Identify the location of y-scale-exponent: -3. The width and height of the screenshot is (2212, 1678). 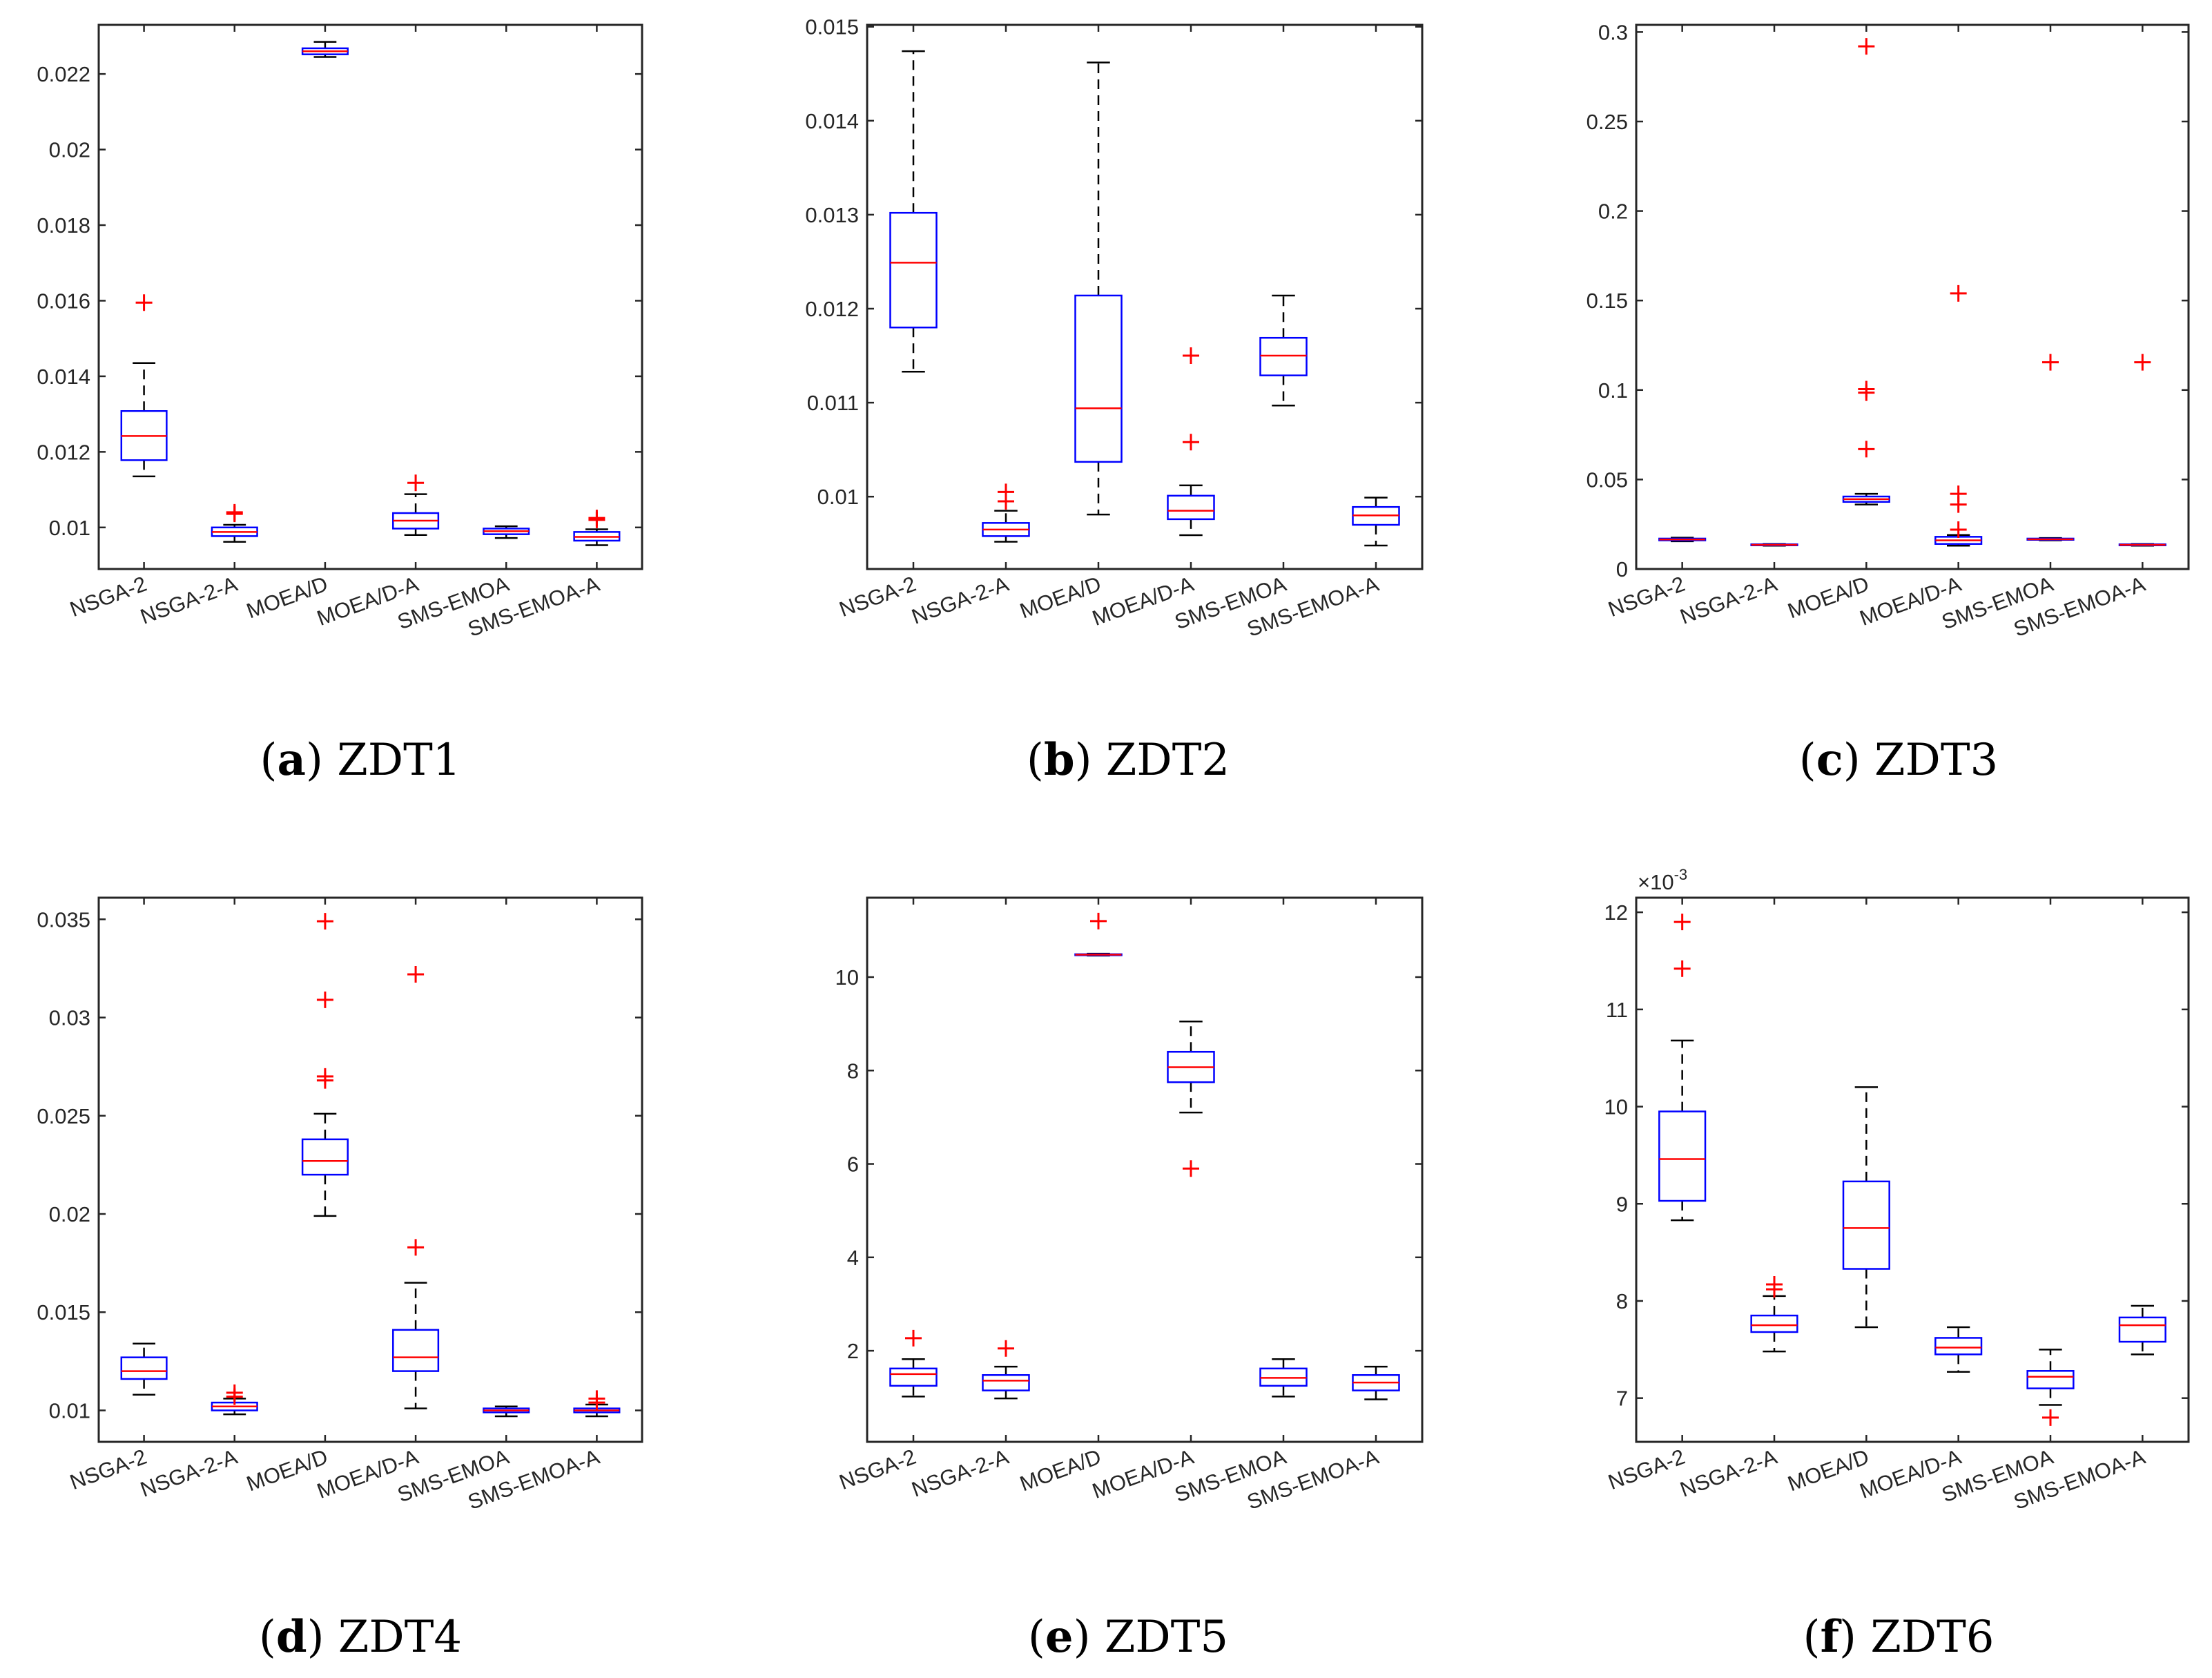
(1681, 874).